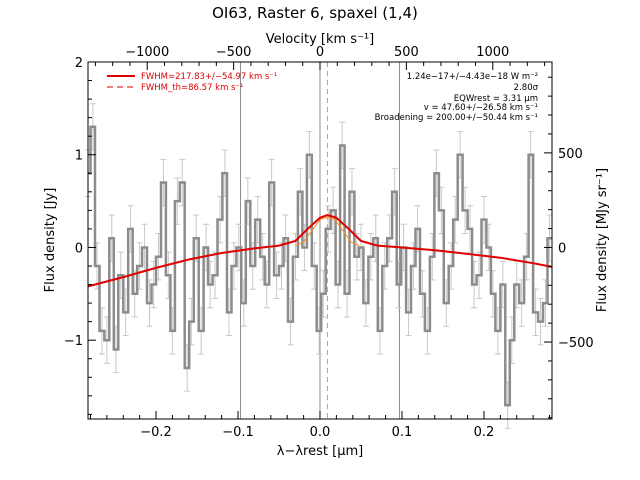 The height and width of the screenshot is (480, 640). I want to click on right-tick-label: 500, so click(570, 154).